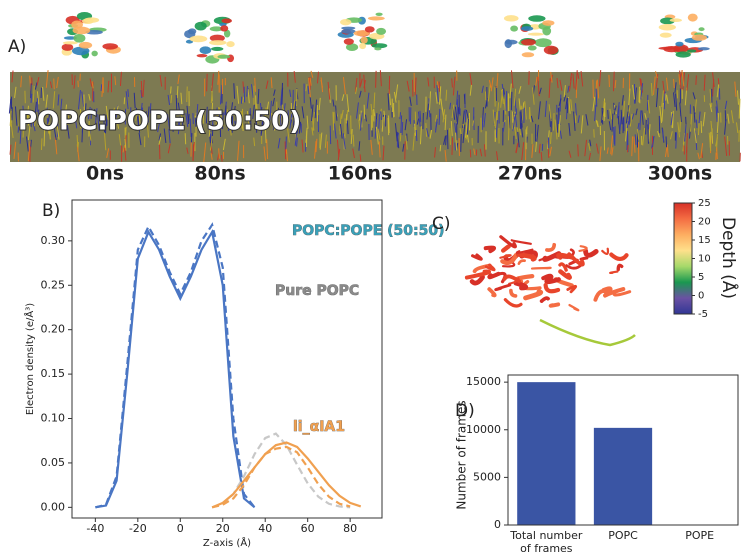 This screenshot has height=555, width=750. Describe the element at coordinates (53, 418) in the screenshot. I see `y-tick-label: 0.10` at that location.